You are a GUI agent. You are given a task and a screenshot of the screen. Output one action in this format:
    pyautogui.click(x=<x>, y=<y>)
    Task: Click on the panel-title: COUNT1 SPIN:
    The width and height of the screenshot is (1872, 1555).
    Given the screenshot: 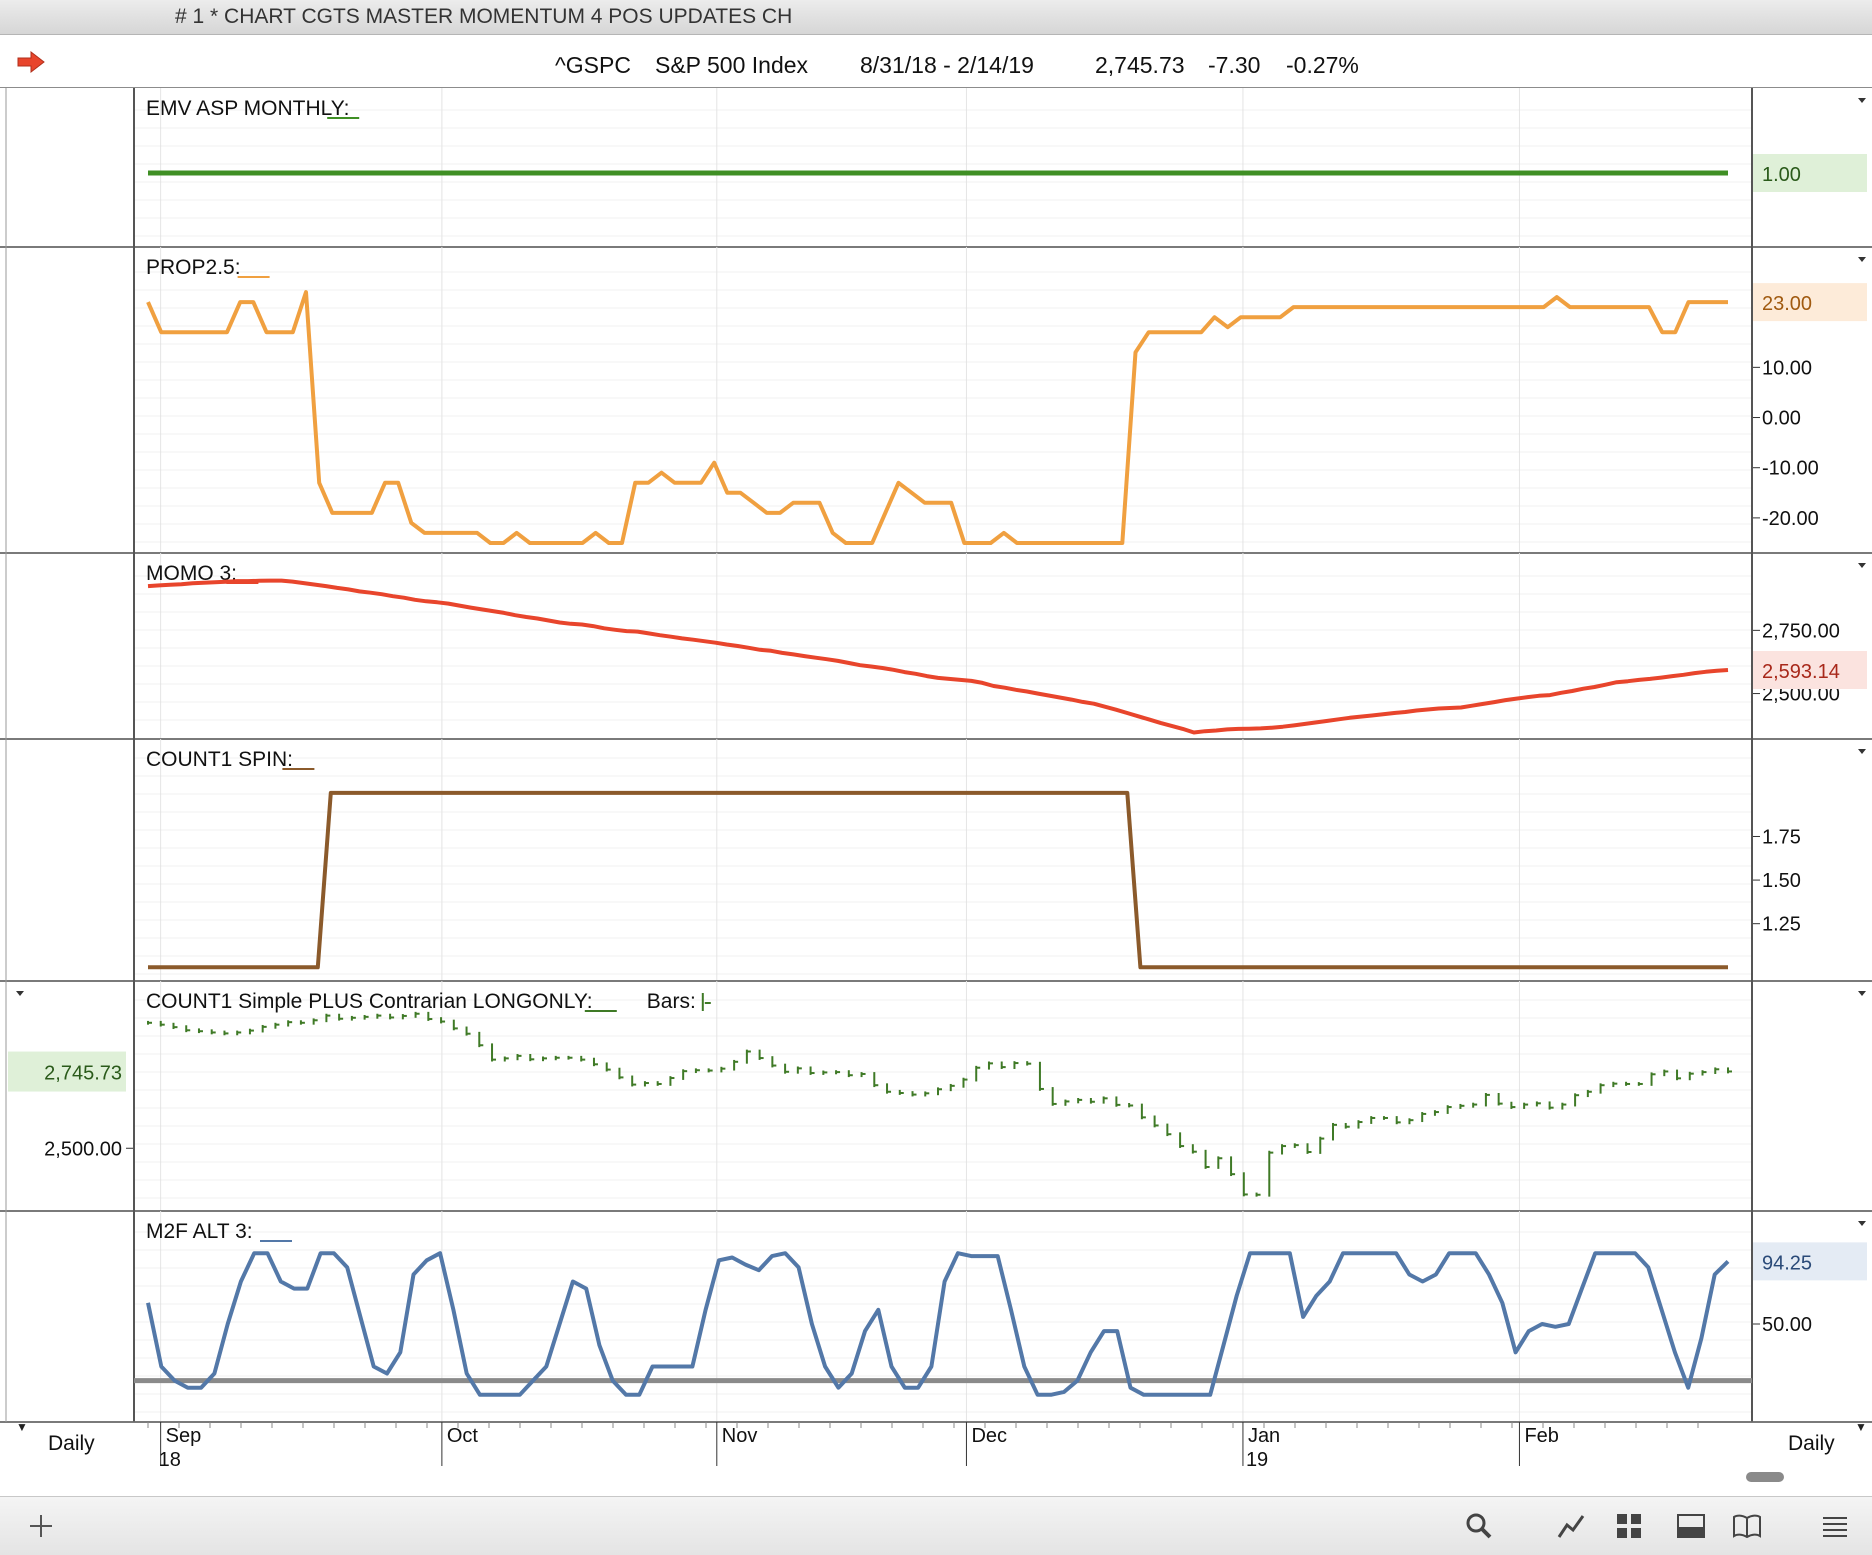 What is the action you would take?
    pyautogui.click(x=219, y=759)
    